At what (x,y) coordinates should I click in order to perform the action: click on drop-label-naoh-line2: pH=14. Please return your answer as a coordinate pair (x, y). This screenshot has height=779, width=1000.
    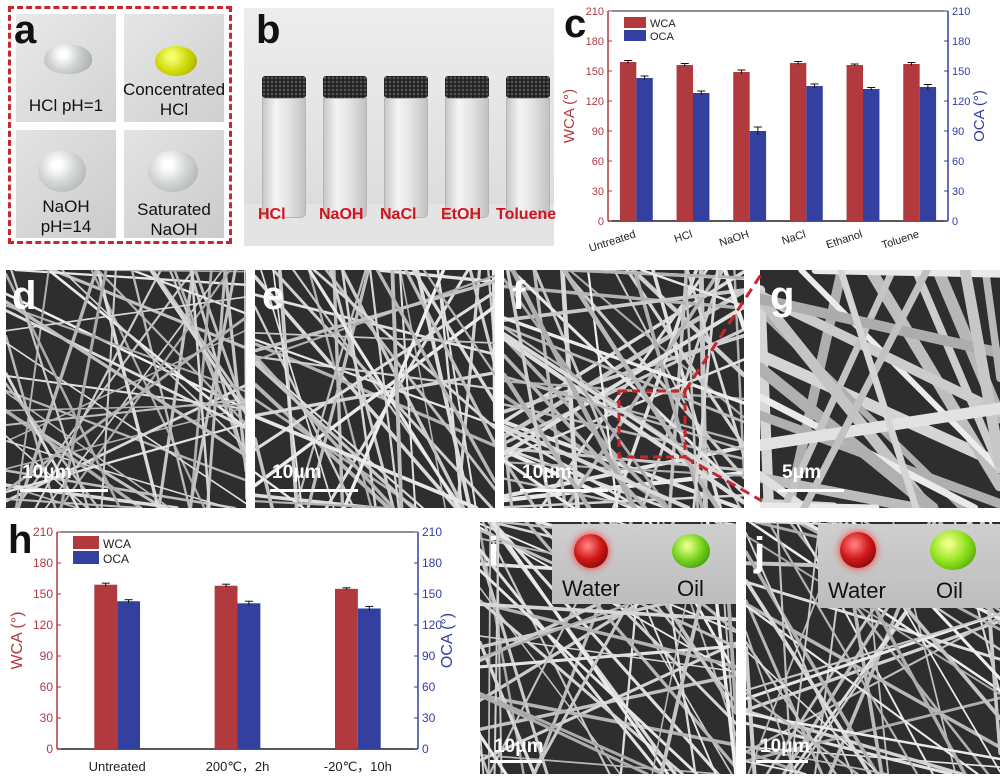
    Looking at the image, I should click on (66, 226).